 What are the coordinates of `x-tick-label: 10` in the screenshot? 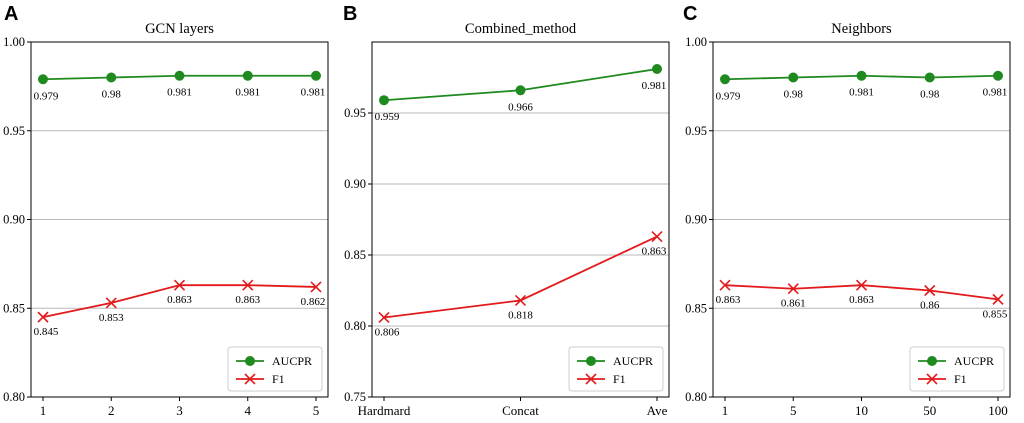 It's located at (861, 410).